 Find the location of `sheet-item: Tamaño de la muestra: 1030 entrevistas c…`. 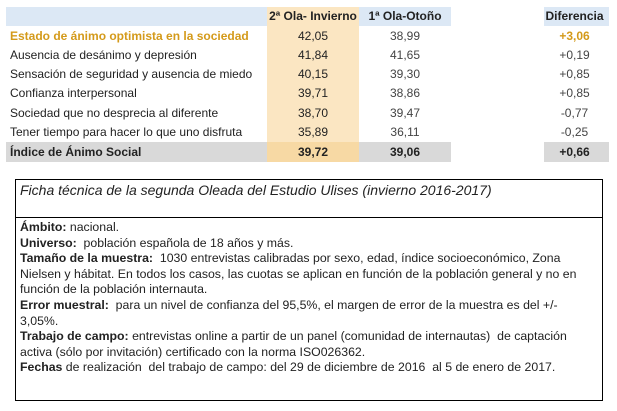

sheet-item: Tamaño de la muestra: 1030 entrevistas c… is located at coordinates (309, 274).